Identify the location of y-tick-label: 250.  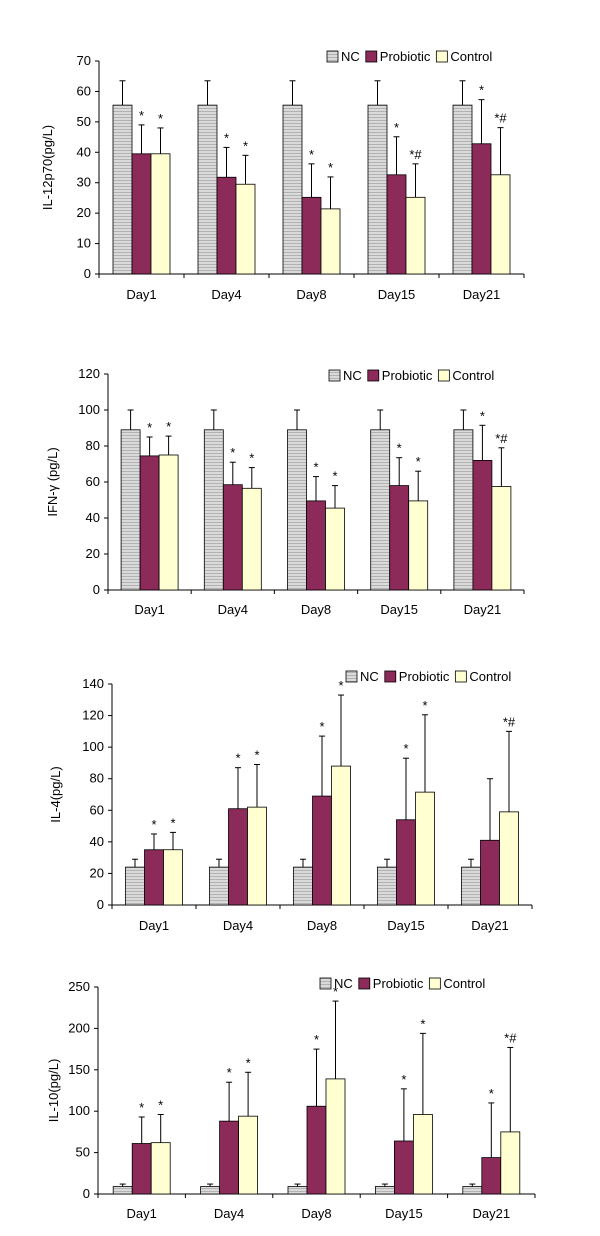
(79, 986).